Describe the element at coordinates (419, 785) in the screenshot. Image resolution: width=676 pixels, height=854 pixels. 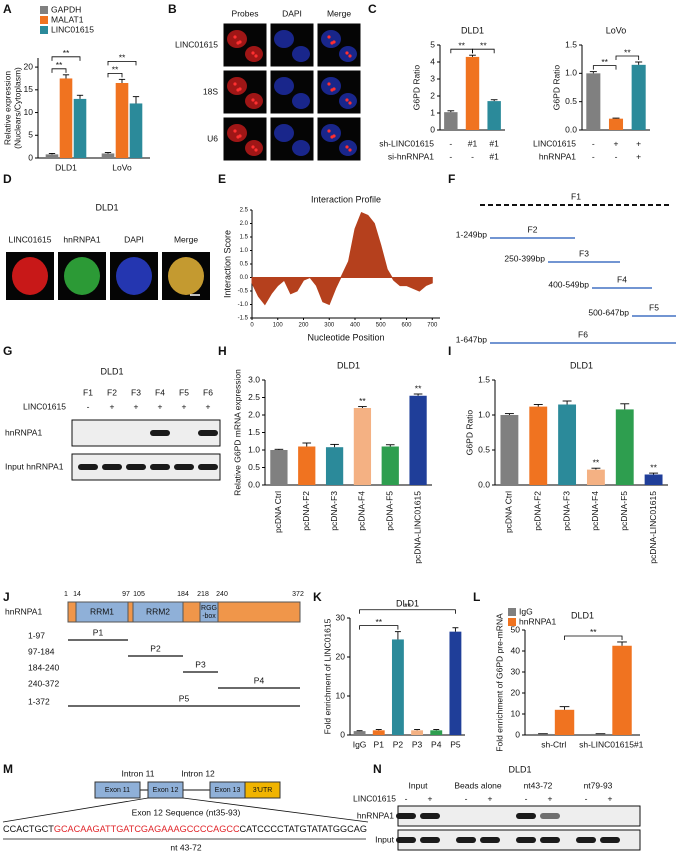
I see `group-label: Input` at that location.